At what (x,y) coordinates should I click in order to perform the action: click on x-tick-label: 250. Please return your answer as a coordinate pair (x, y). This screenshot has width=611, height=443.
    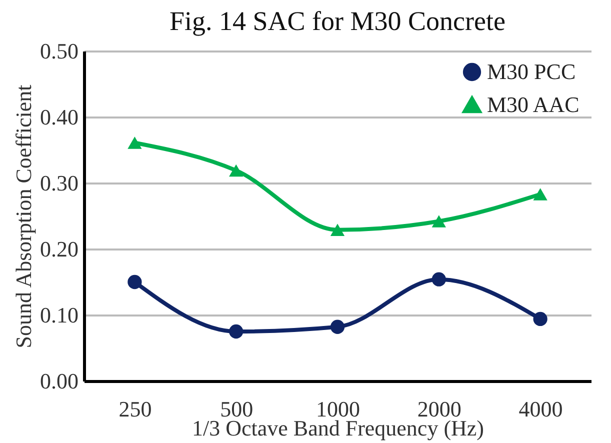
    Looking at the image, I should click on (135, 409).